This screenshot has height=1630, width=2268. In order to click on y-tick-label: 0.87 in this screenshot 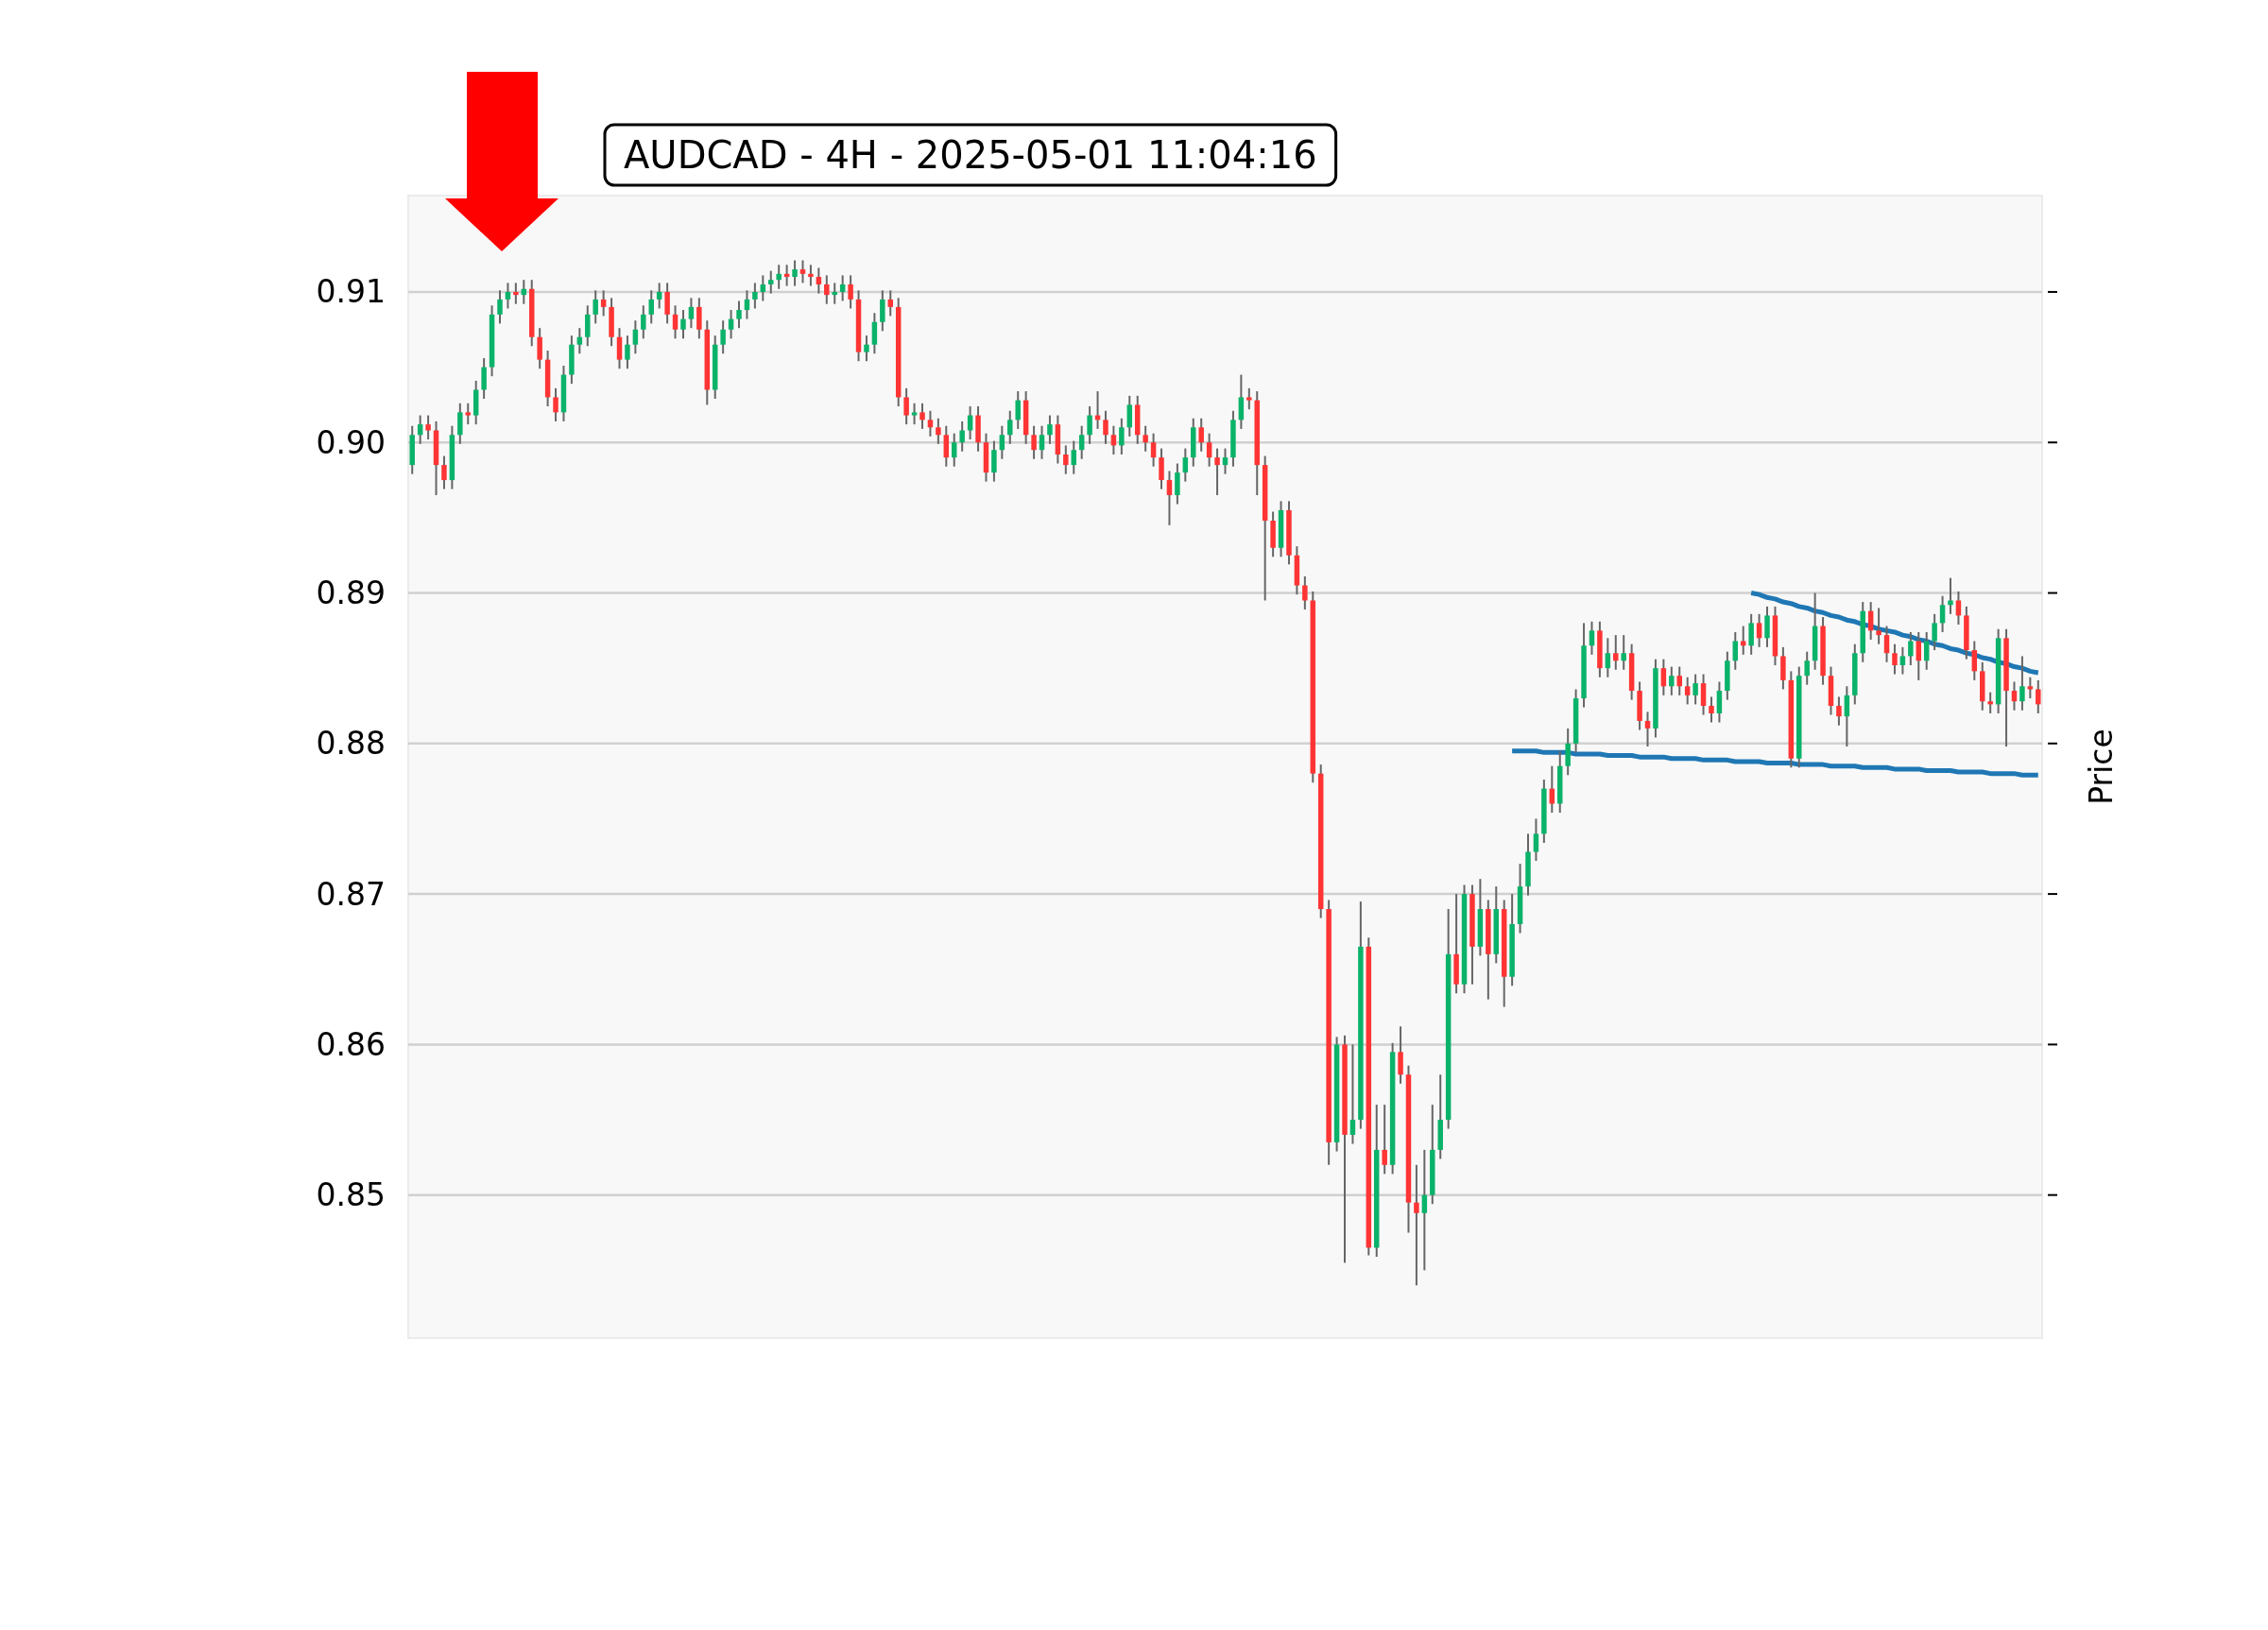, I will do `click(351, 894)`.